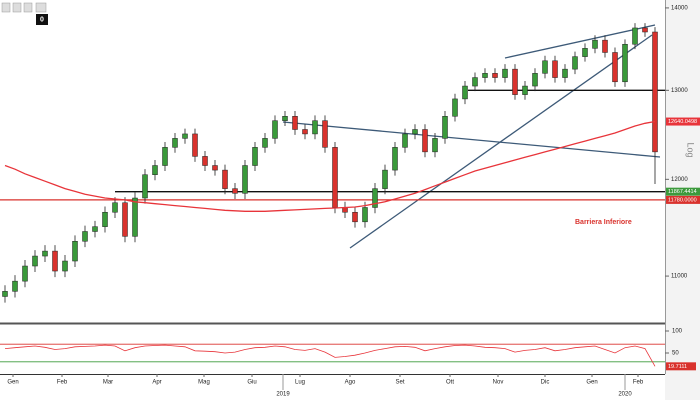 This screenshot has height=405, width=700. What do you see at coordinates (450, 383) in the screenshot?
I see `x-tick-label: Ott` at bounding box center [450, 383].